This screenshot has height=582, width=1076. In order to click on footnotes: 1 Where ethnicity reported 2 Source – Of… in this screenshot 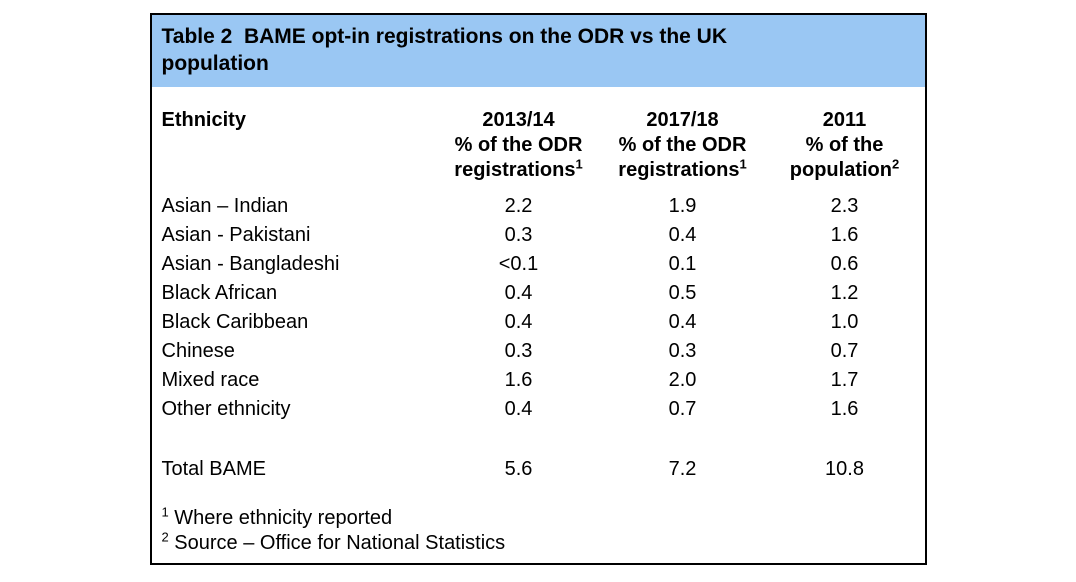, I will do `click(538, 530)`.